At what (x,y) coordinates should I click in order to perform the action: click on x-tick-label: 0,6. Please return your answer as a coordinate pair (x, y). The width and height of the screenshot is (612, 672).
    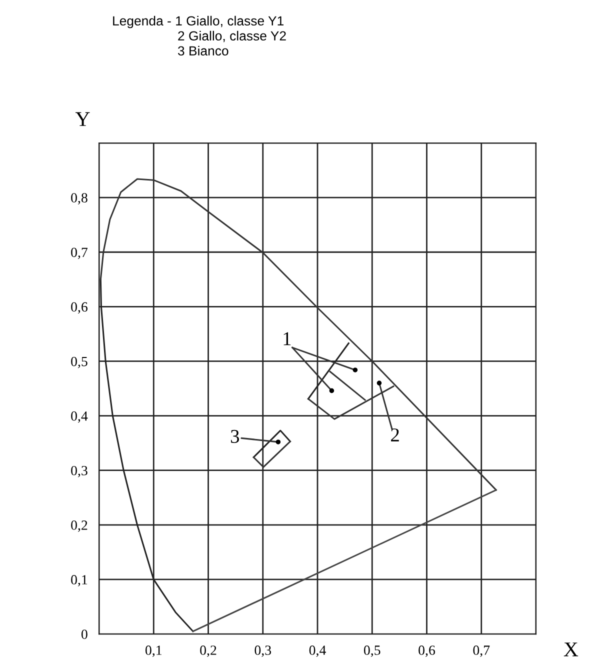
    Looking at the image, I should click on (427, 651).